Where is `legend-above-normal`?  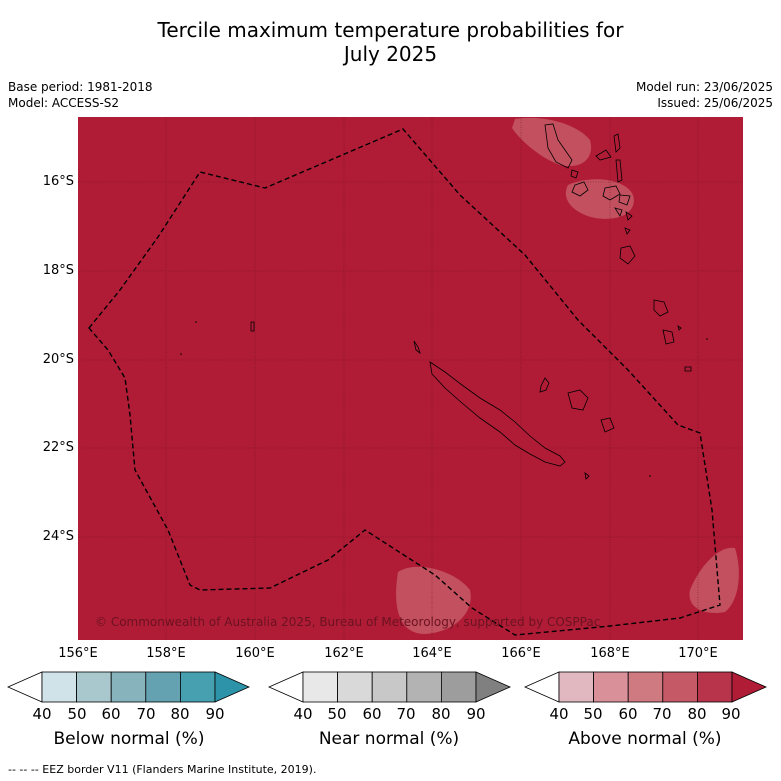 legend-above-normal is located at coordinates (645, 687).